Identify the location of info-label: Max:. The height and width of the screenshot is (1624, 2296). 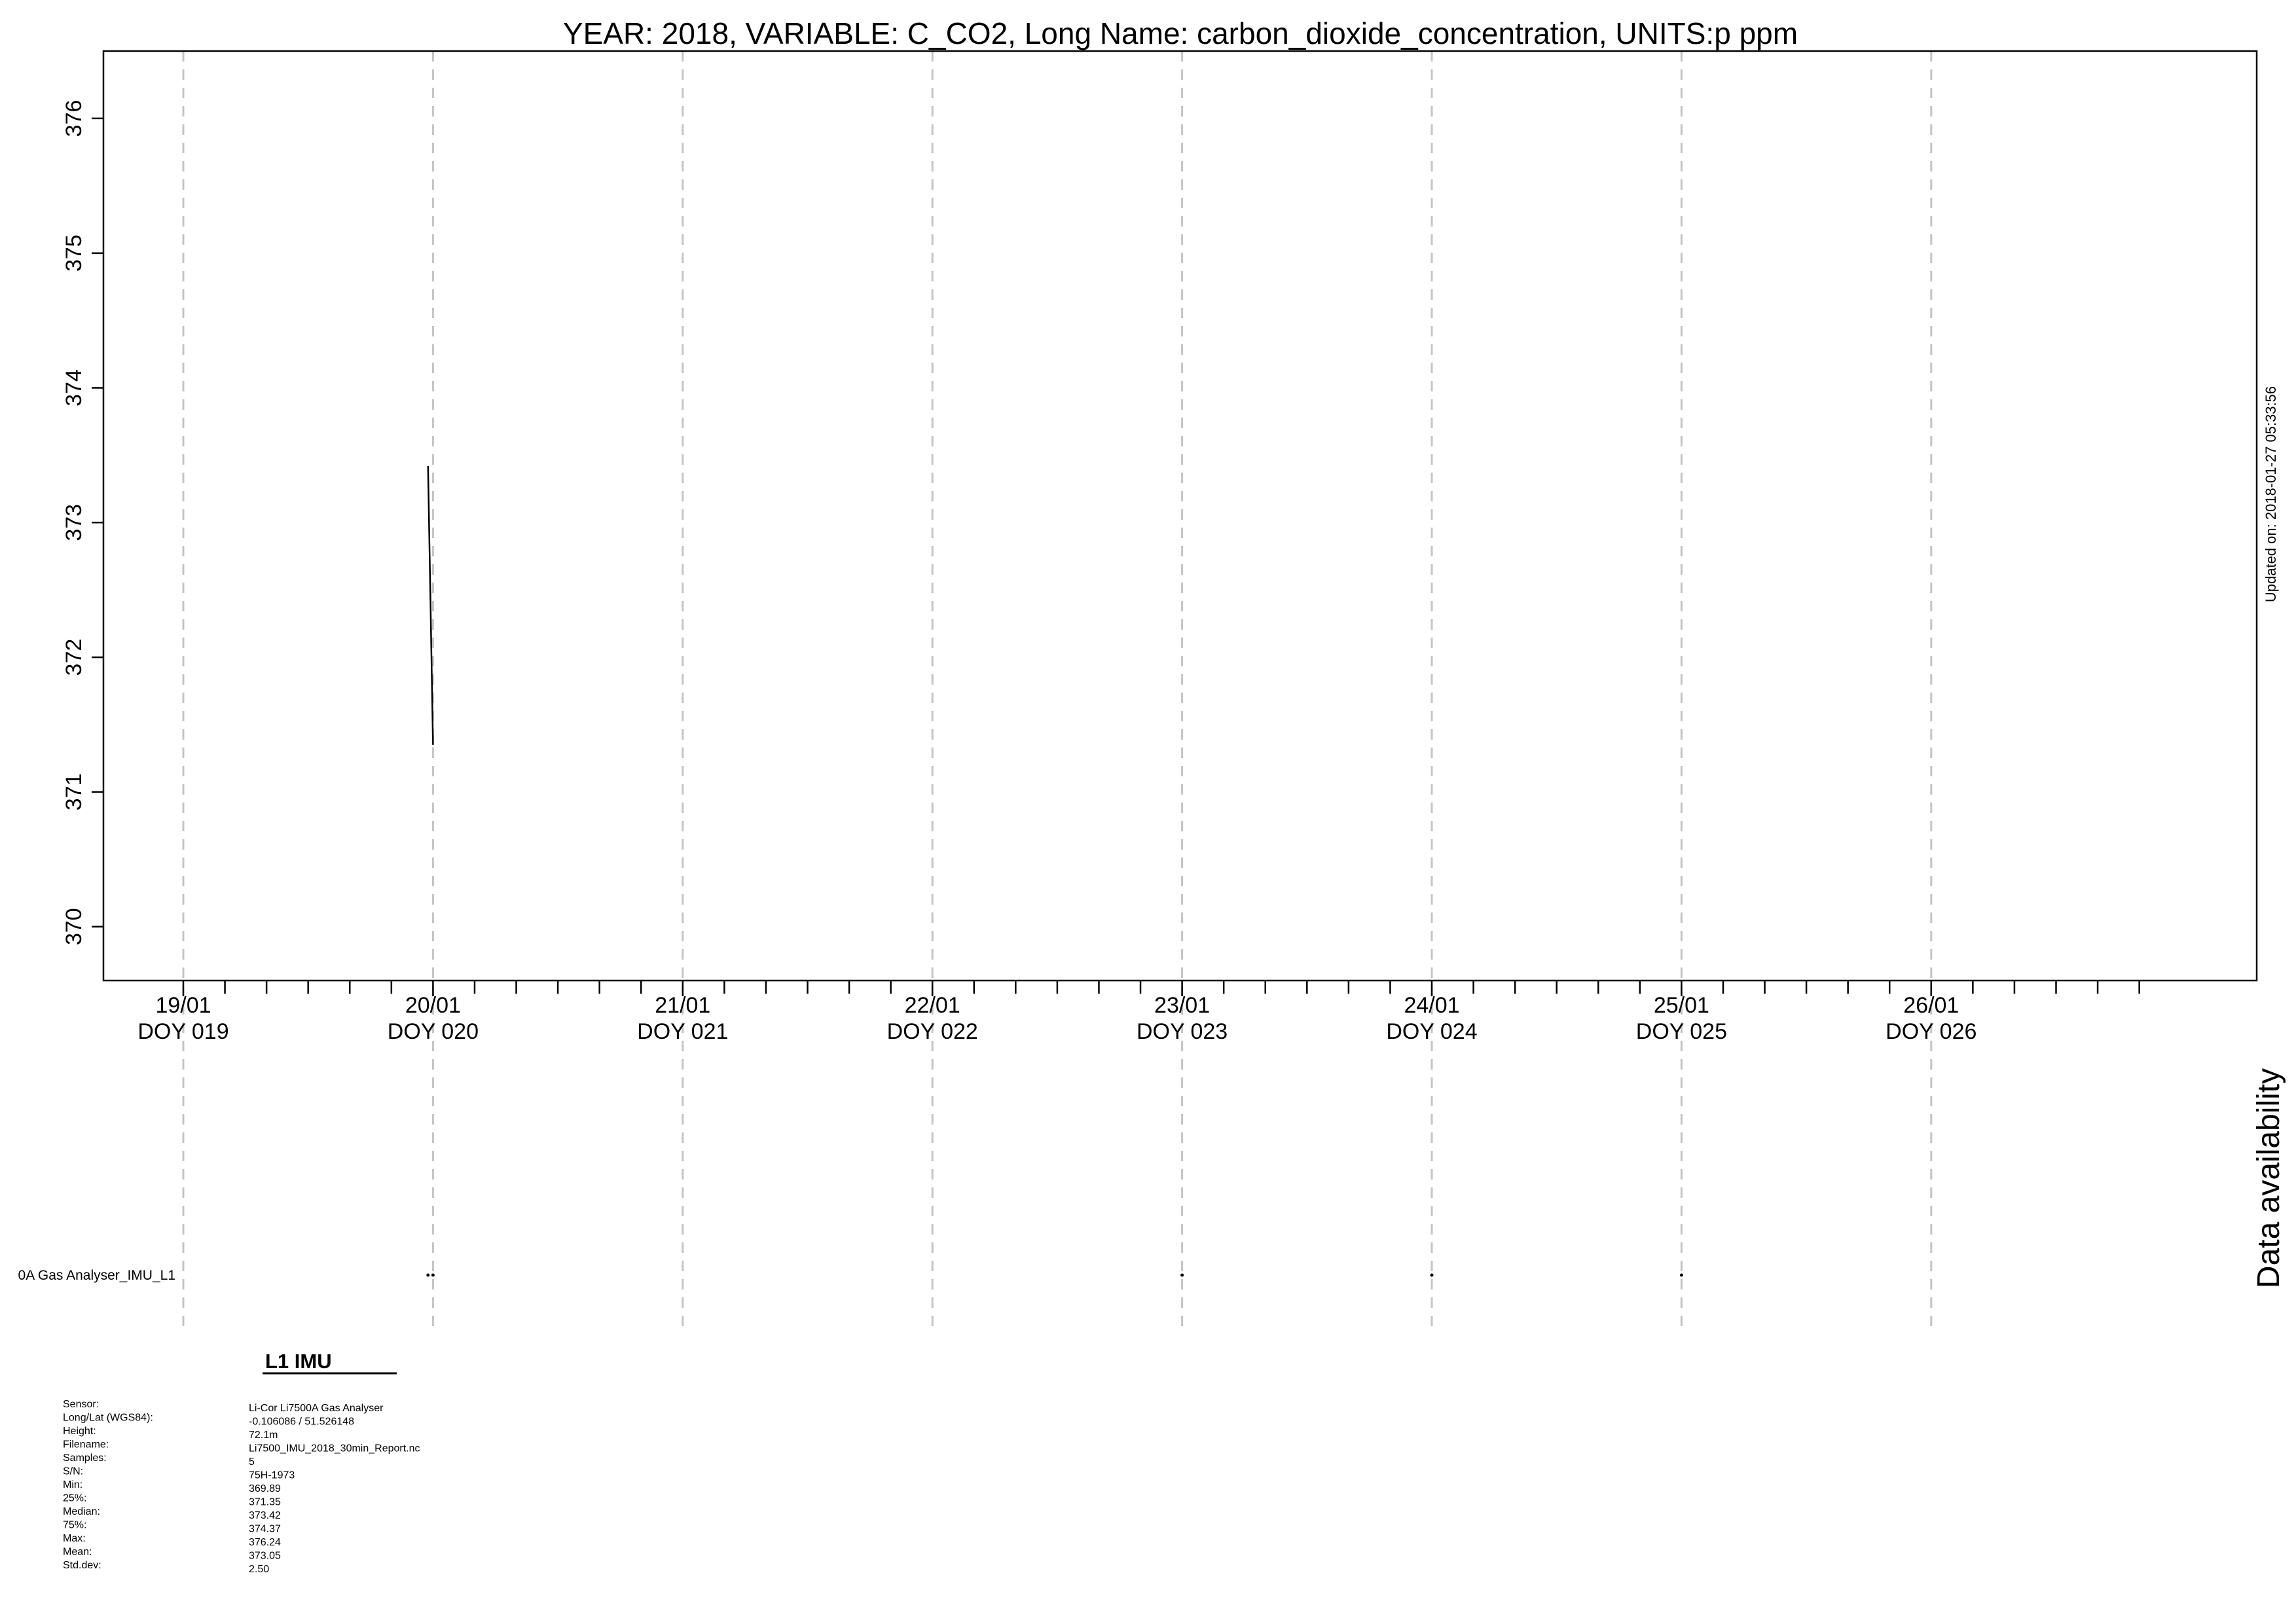
(74, 1538).